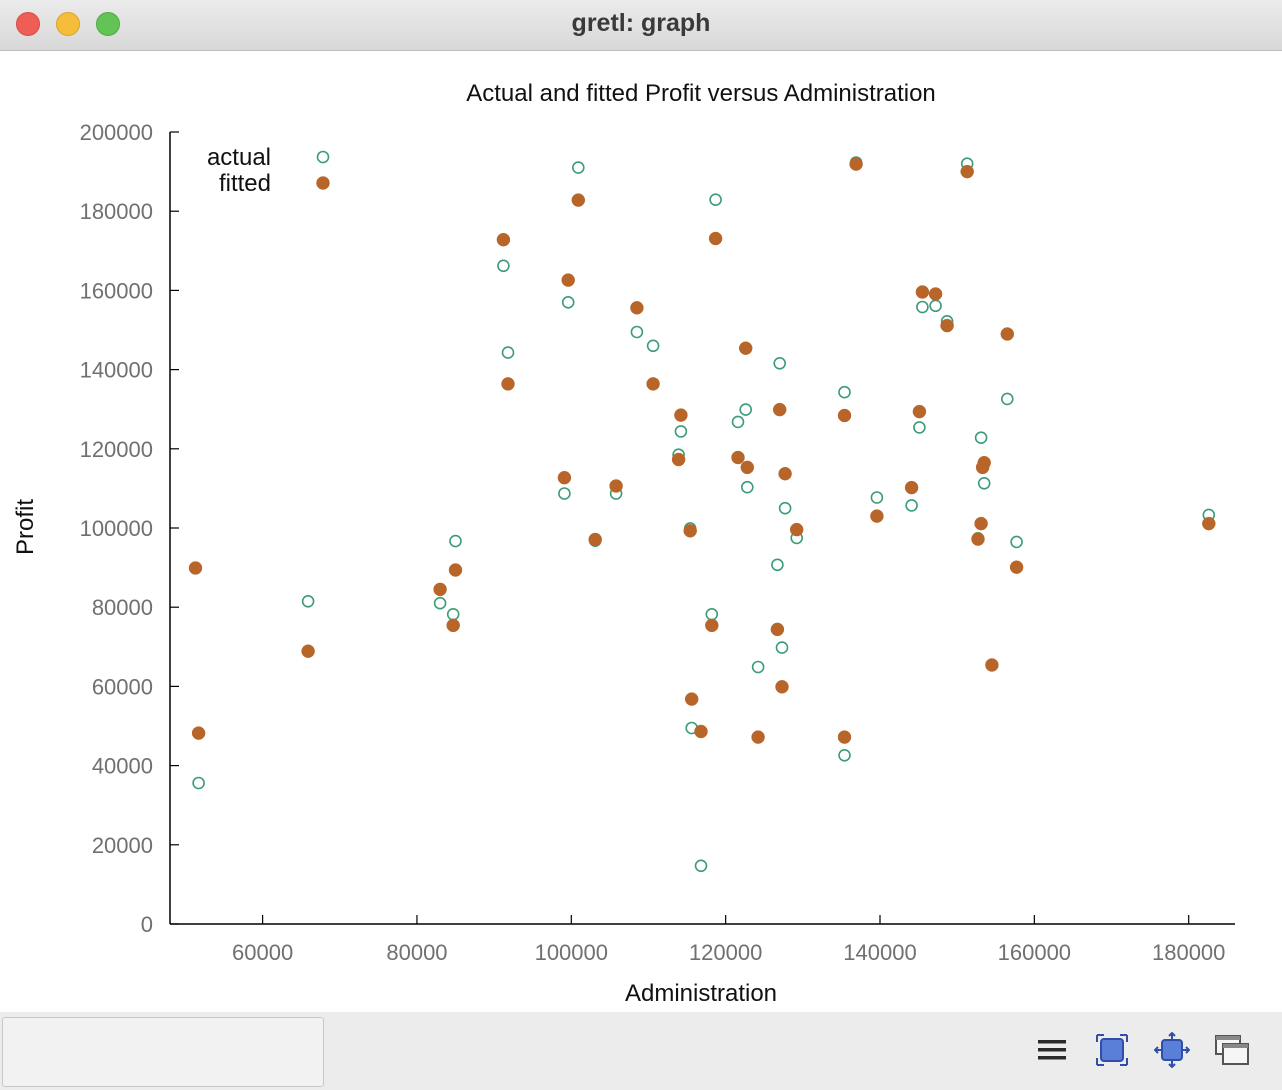 The height and width of the screenshot is (1090, 1282). What do you see at coordinates (1232, 1050) in the screenshot?
I see `windows-icon` at bounding box center [1232, 1050].